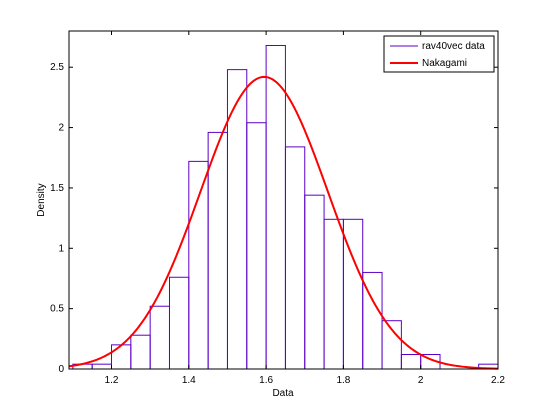 Image resolution: width=552 pixels, height=414 pixels. What do you see at coordinates (421, 380) in the screenshot?
I see `x-tick-label: 2` at bounding box center [421, 380].